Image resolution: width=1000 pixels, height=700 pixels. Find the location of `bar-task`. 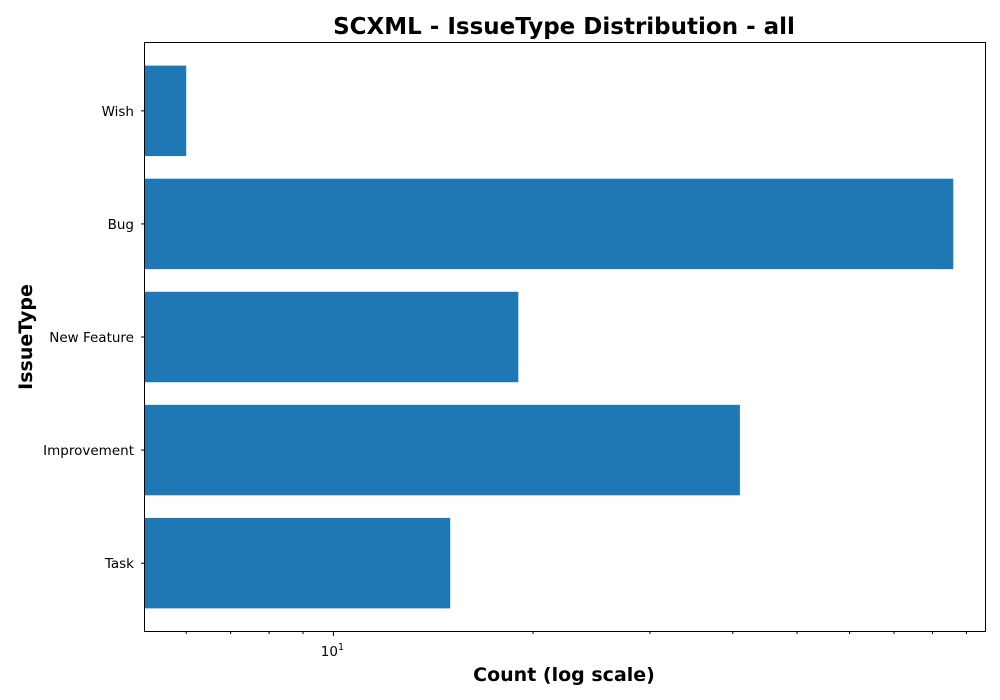

bar-task is located at coordinates (298, 563).